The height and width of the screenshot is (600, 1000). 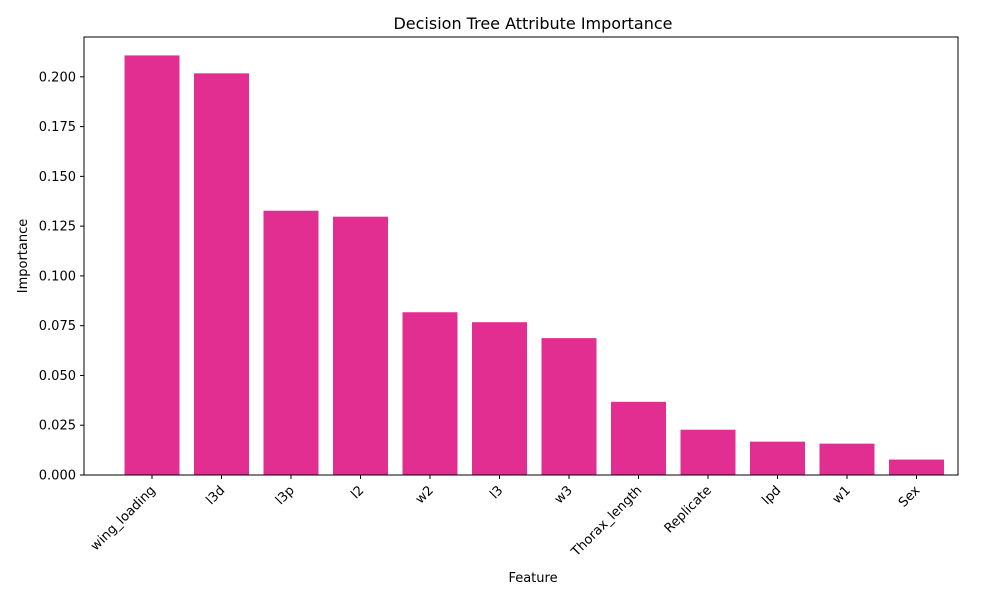 I want to click on chart-title: Decision Tree Attribute Importance, so click(x=532, y=23).